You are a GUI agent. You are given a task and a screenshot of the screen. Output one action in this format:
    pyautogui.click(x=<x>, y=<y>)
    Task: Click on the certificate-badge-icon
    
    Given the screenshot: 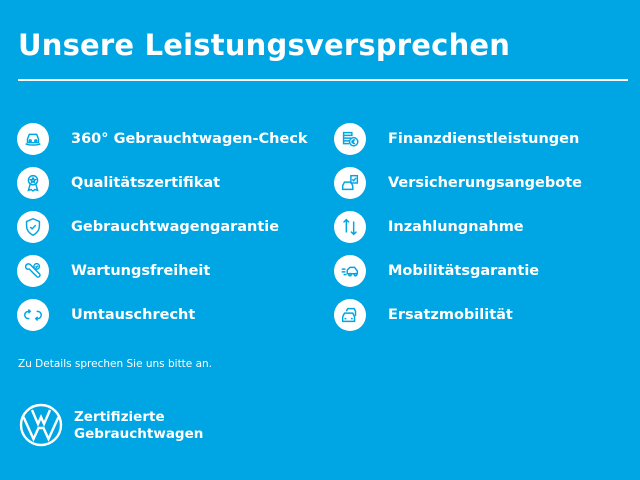 What is the action you would take?
    pyautogui.click(x=33, y=183)
    